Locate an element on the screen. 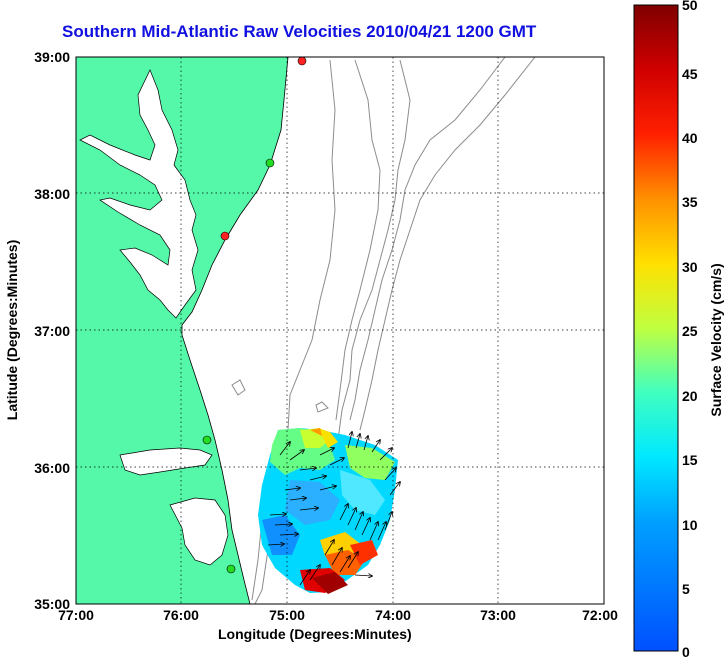 The width and height of the screenshot is (724, 659). colorbar-tick-label: 25 is located at coordinates (690, 331).